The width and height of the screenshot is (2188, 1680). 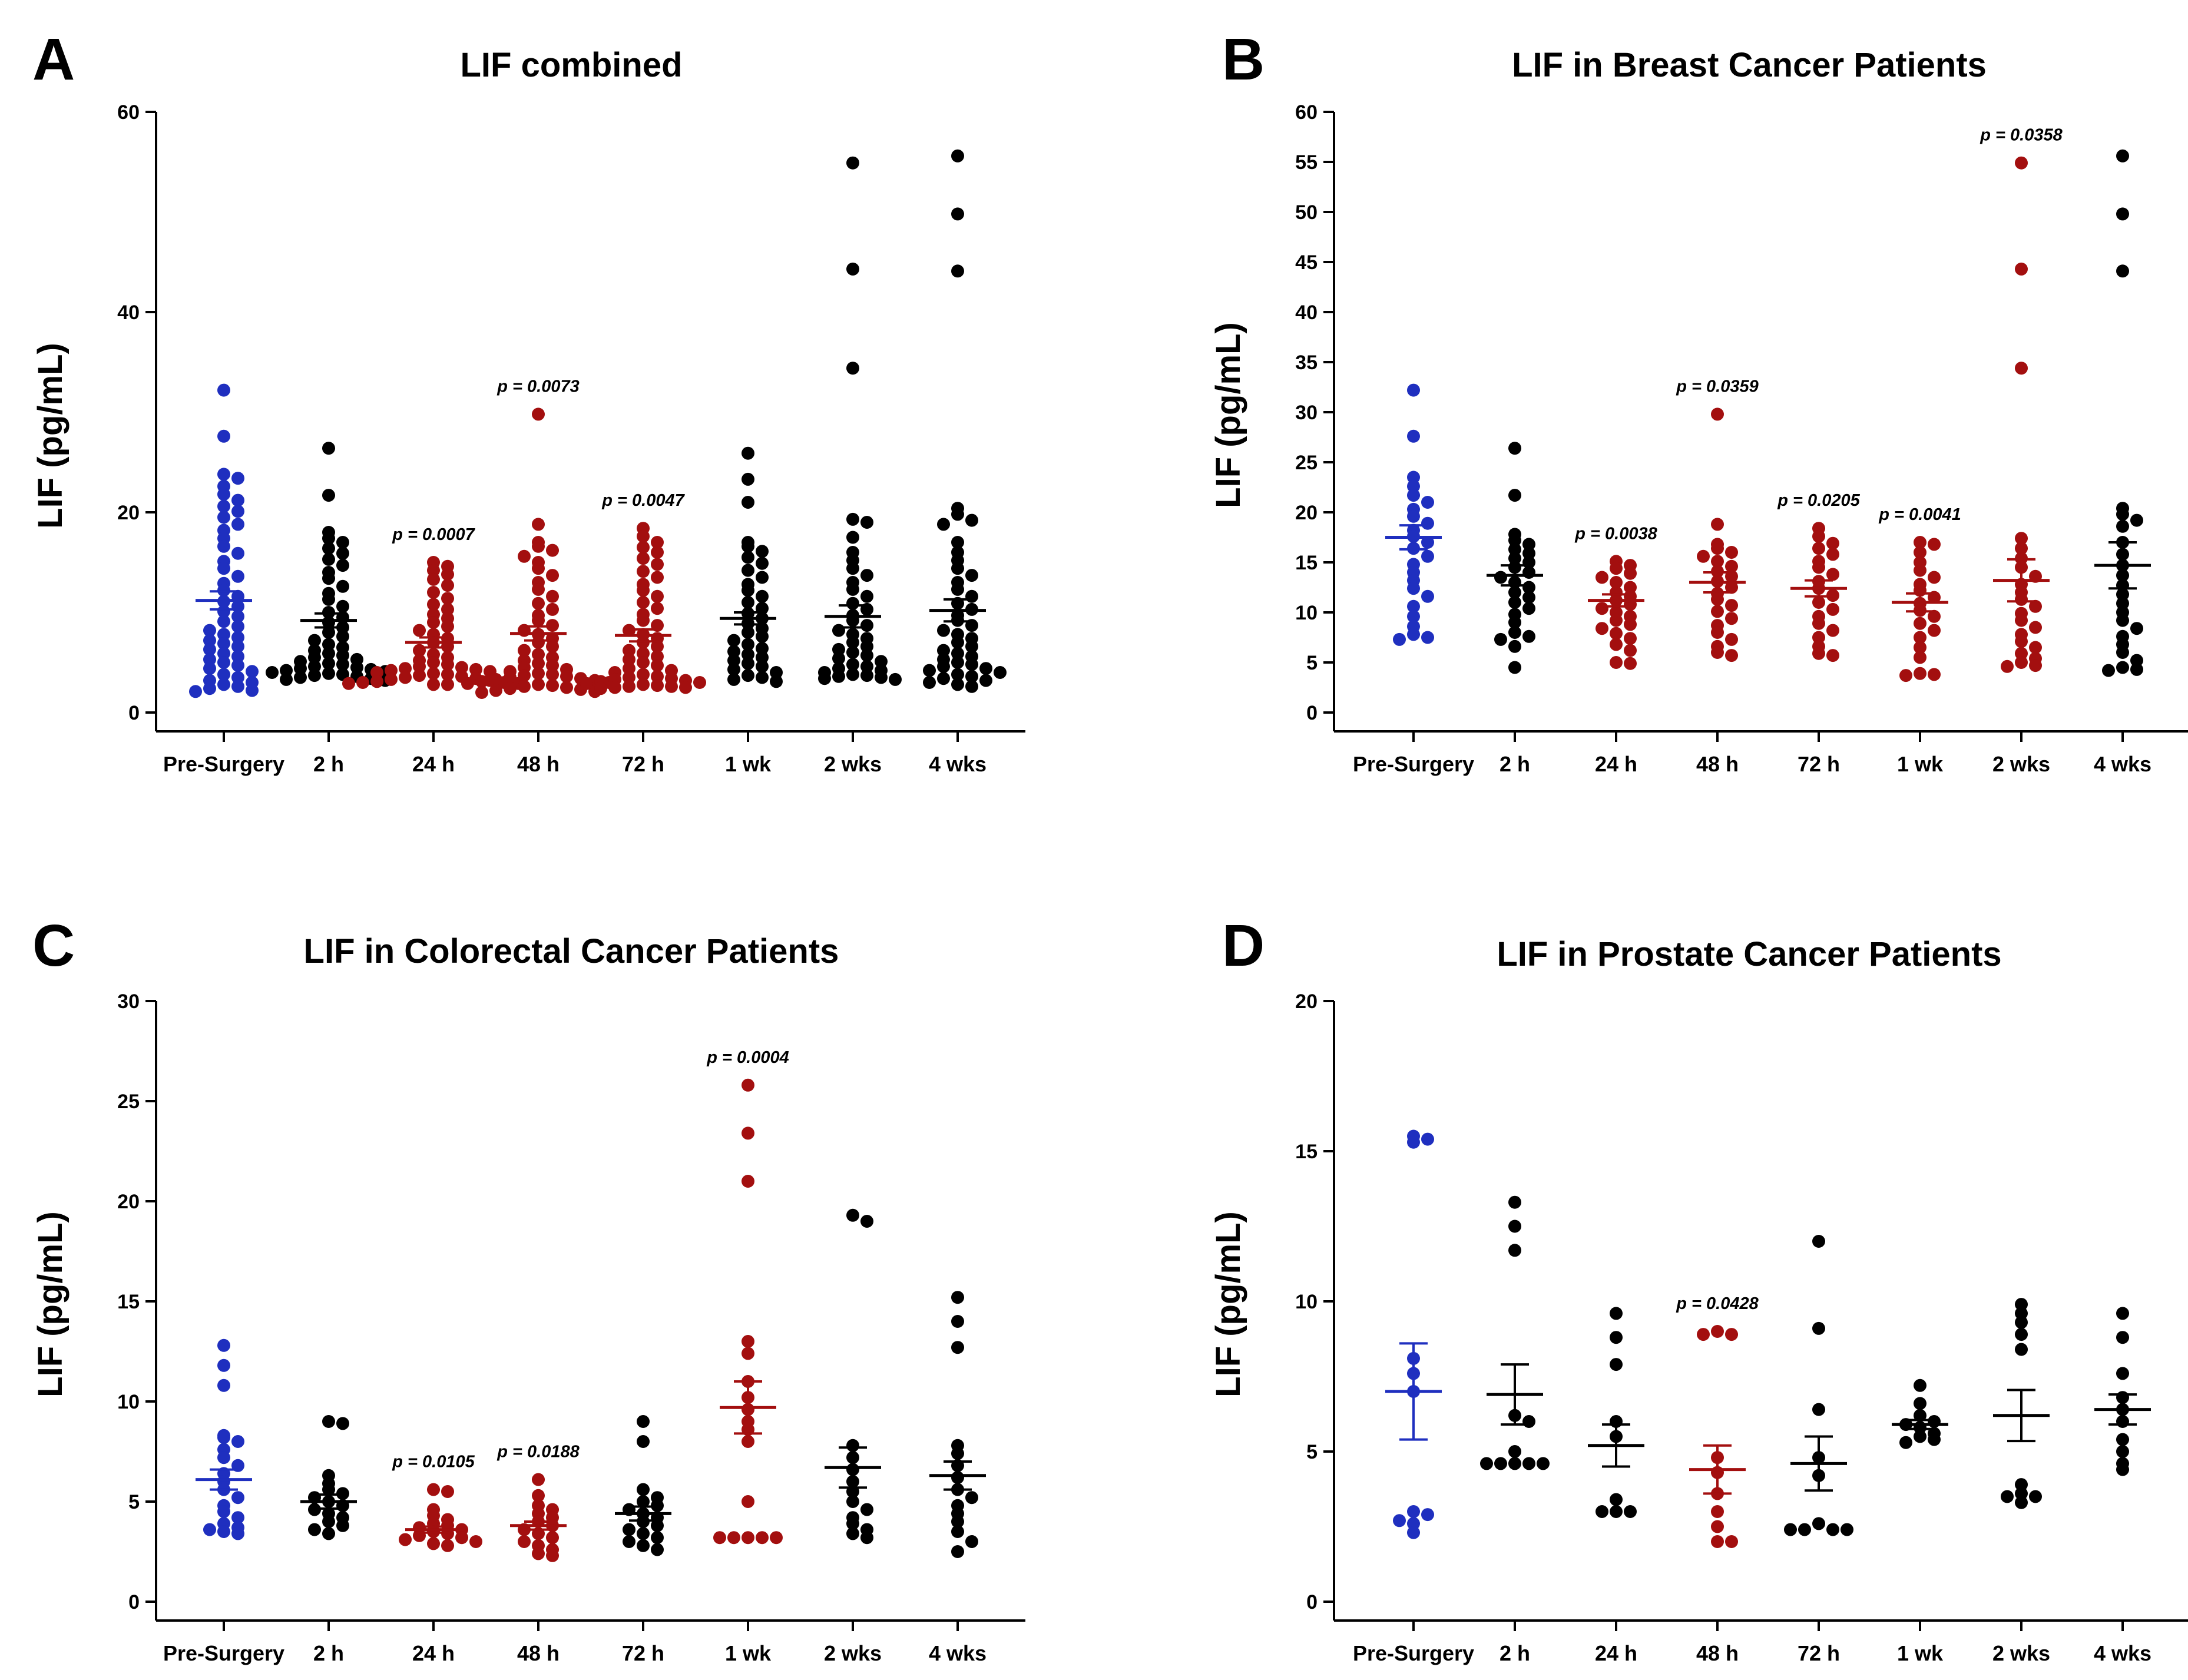 What do you see at coordinates (572, 65) in the screenshot?
I see `chart-title: LIF combined` at bounding box center [572, 65].